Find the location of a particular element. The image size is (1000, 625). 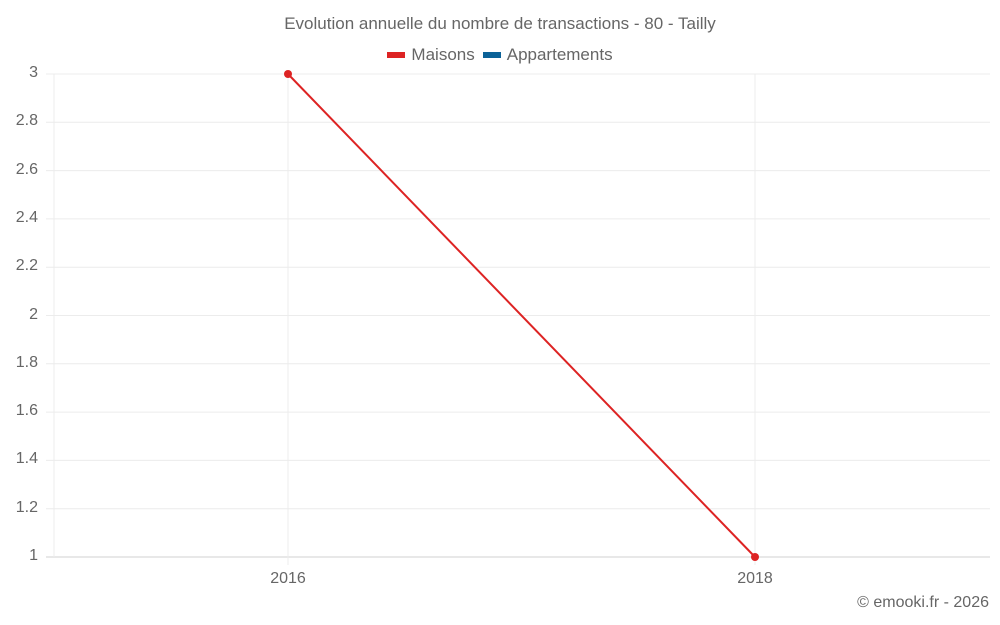

legend-swatch-appartements-icon is located at coordinates (491, 55).